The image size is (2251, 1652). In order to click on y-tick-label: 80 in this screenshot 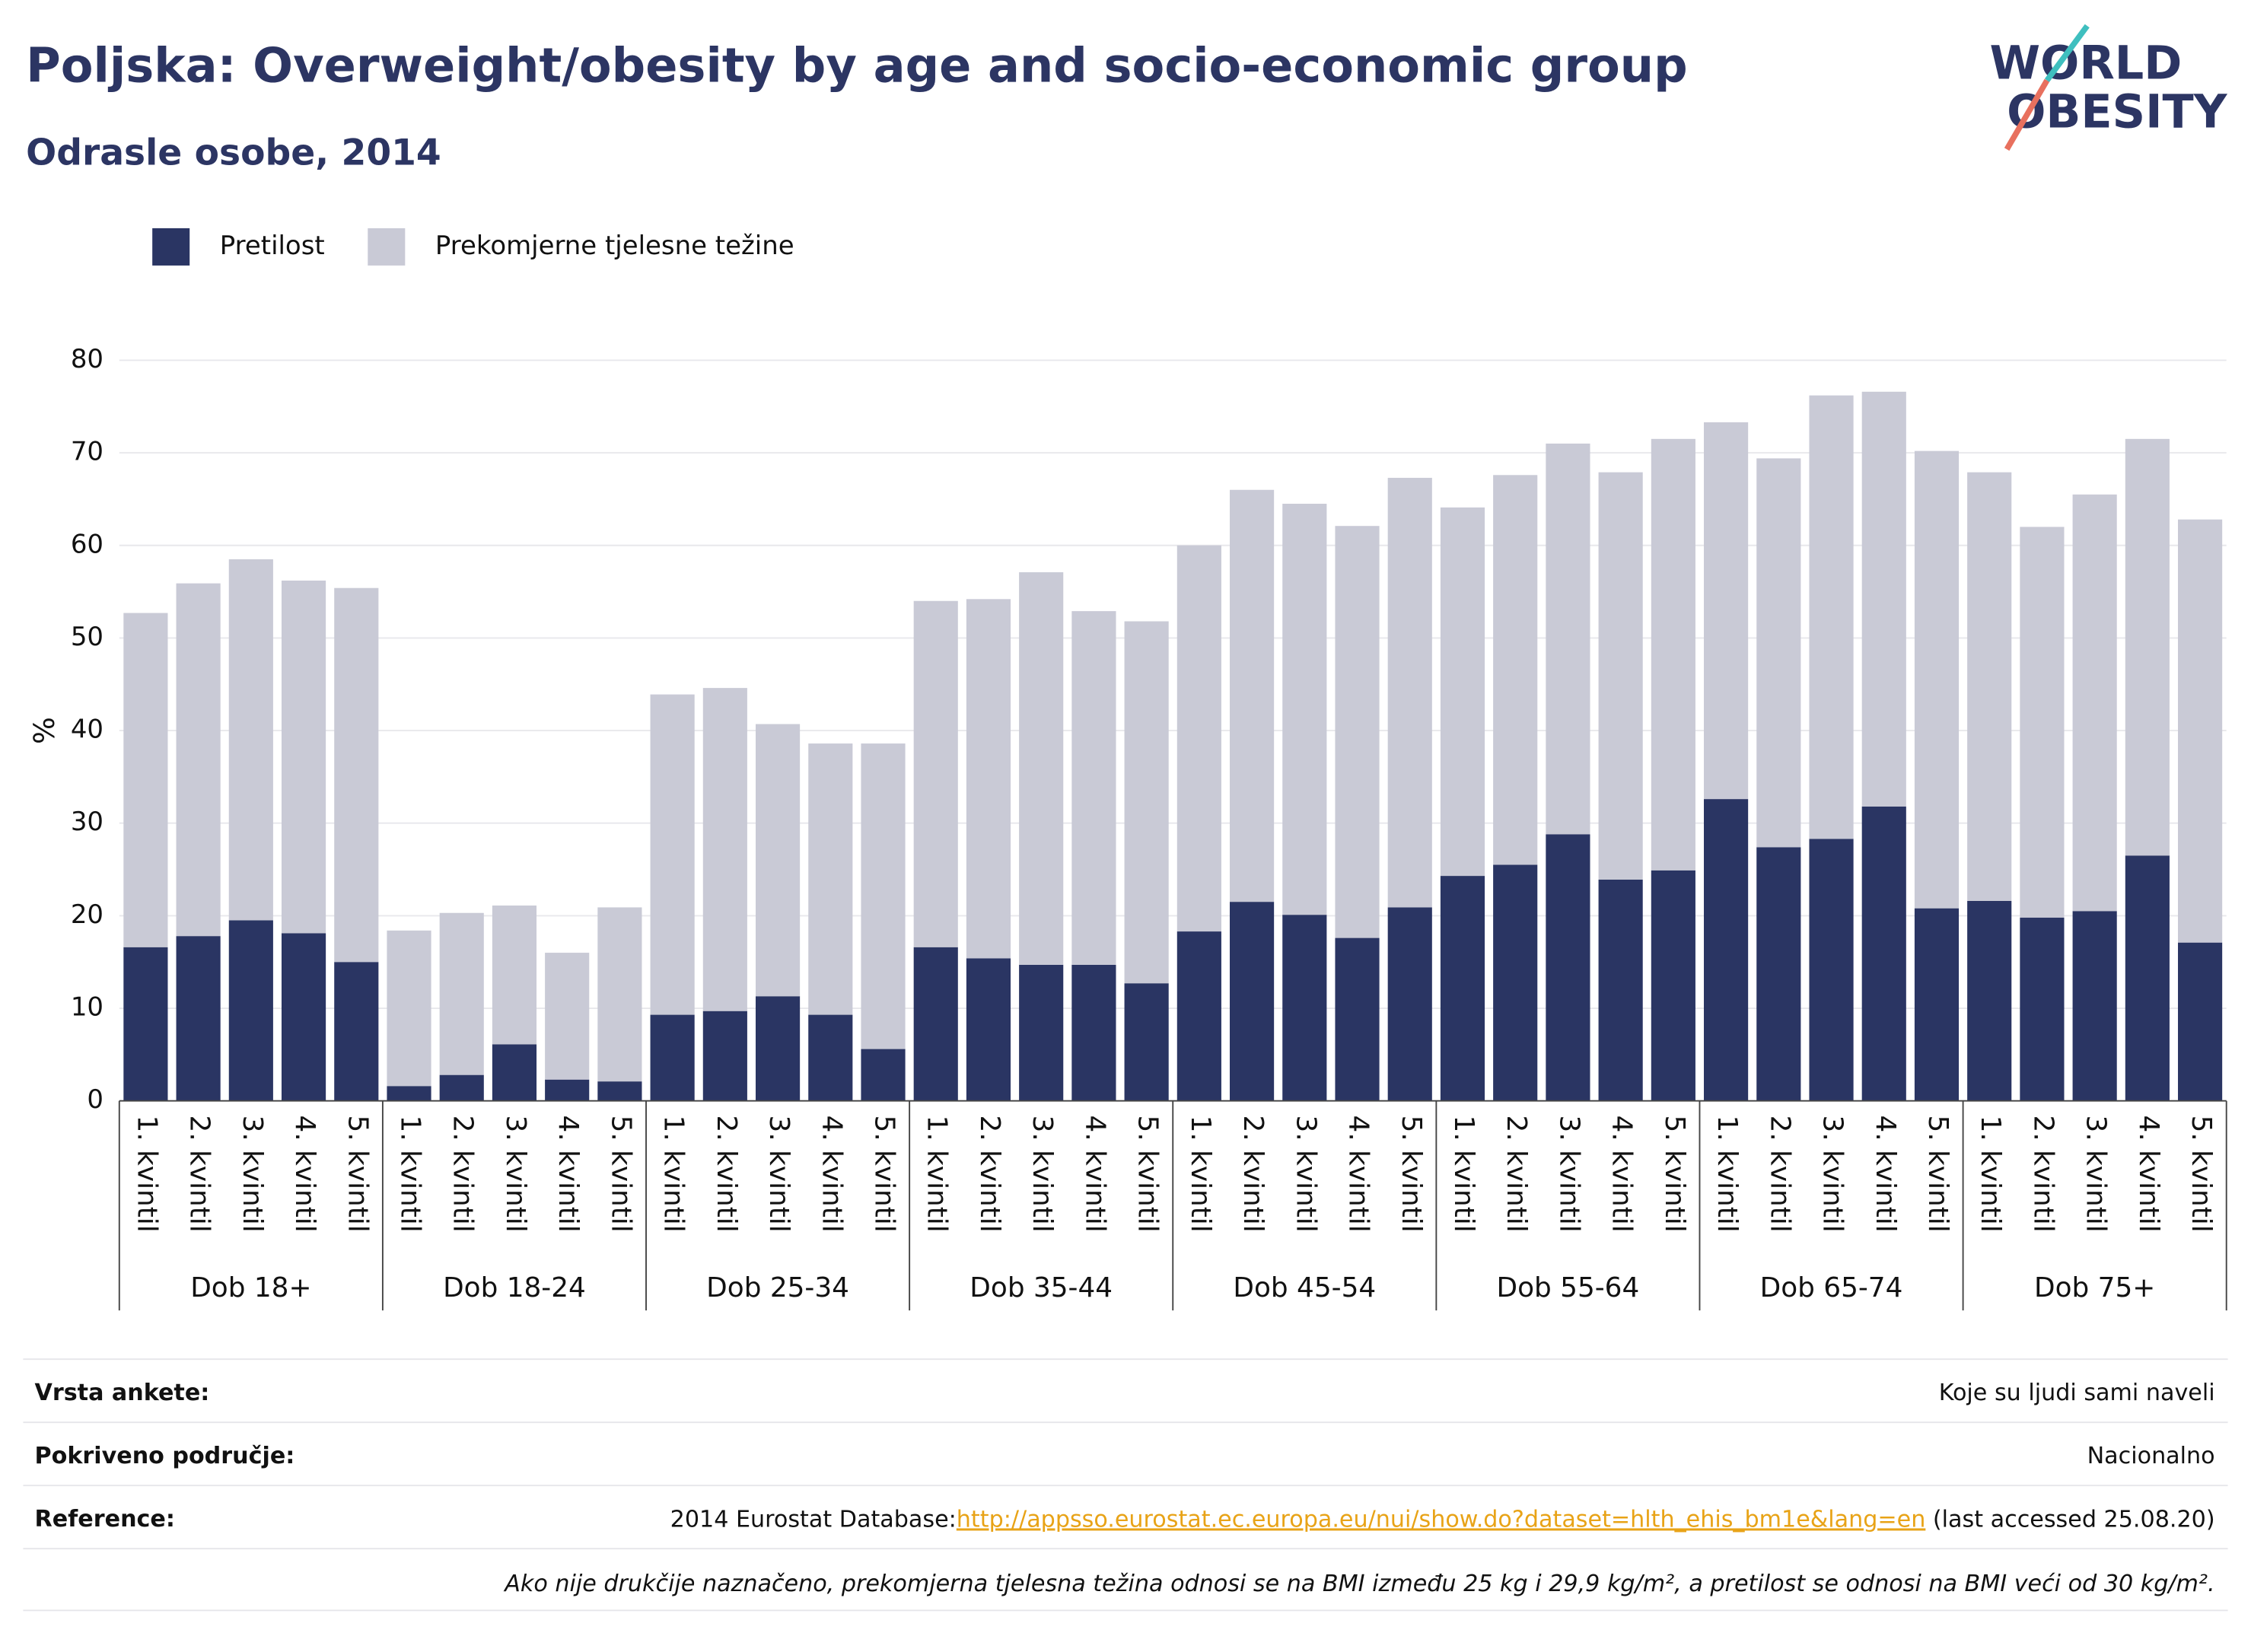, I will do `click(87, 359)`.